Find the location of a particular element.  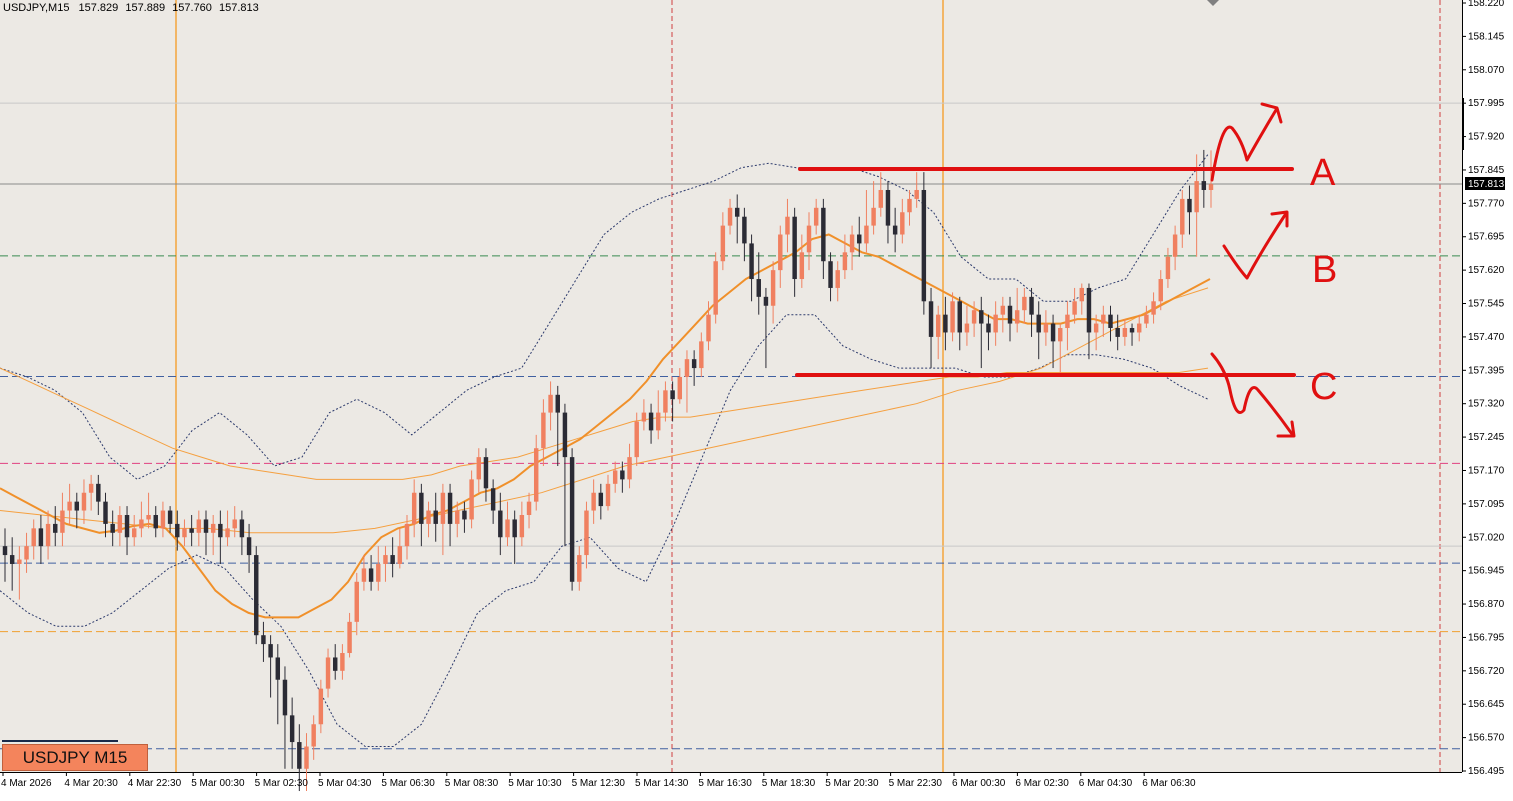

price-tick-label: 156.945 is located at coordinates (1486, 571).